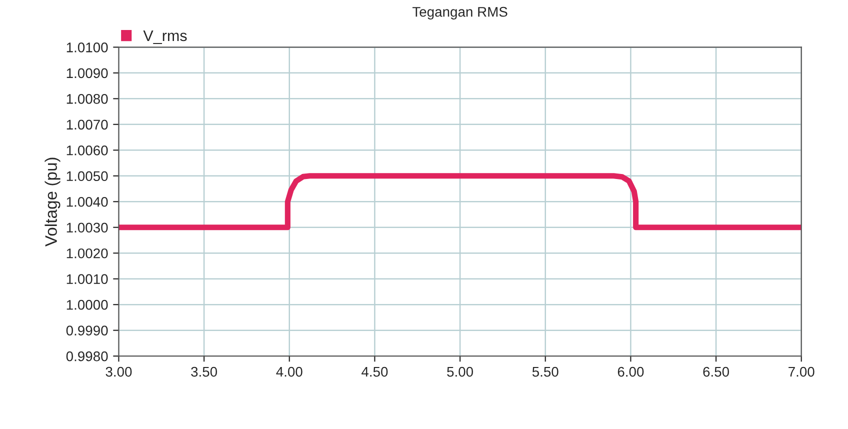 The width and height of the screenshot is (848, 429). I want to click on y-tick-label: 1.0100, so click(87, 47).